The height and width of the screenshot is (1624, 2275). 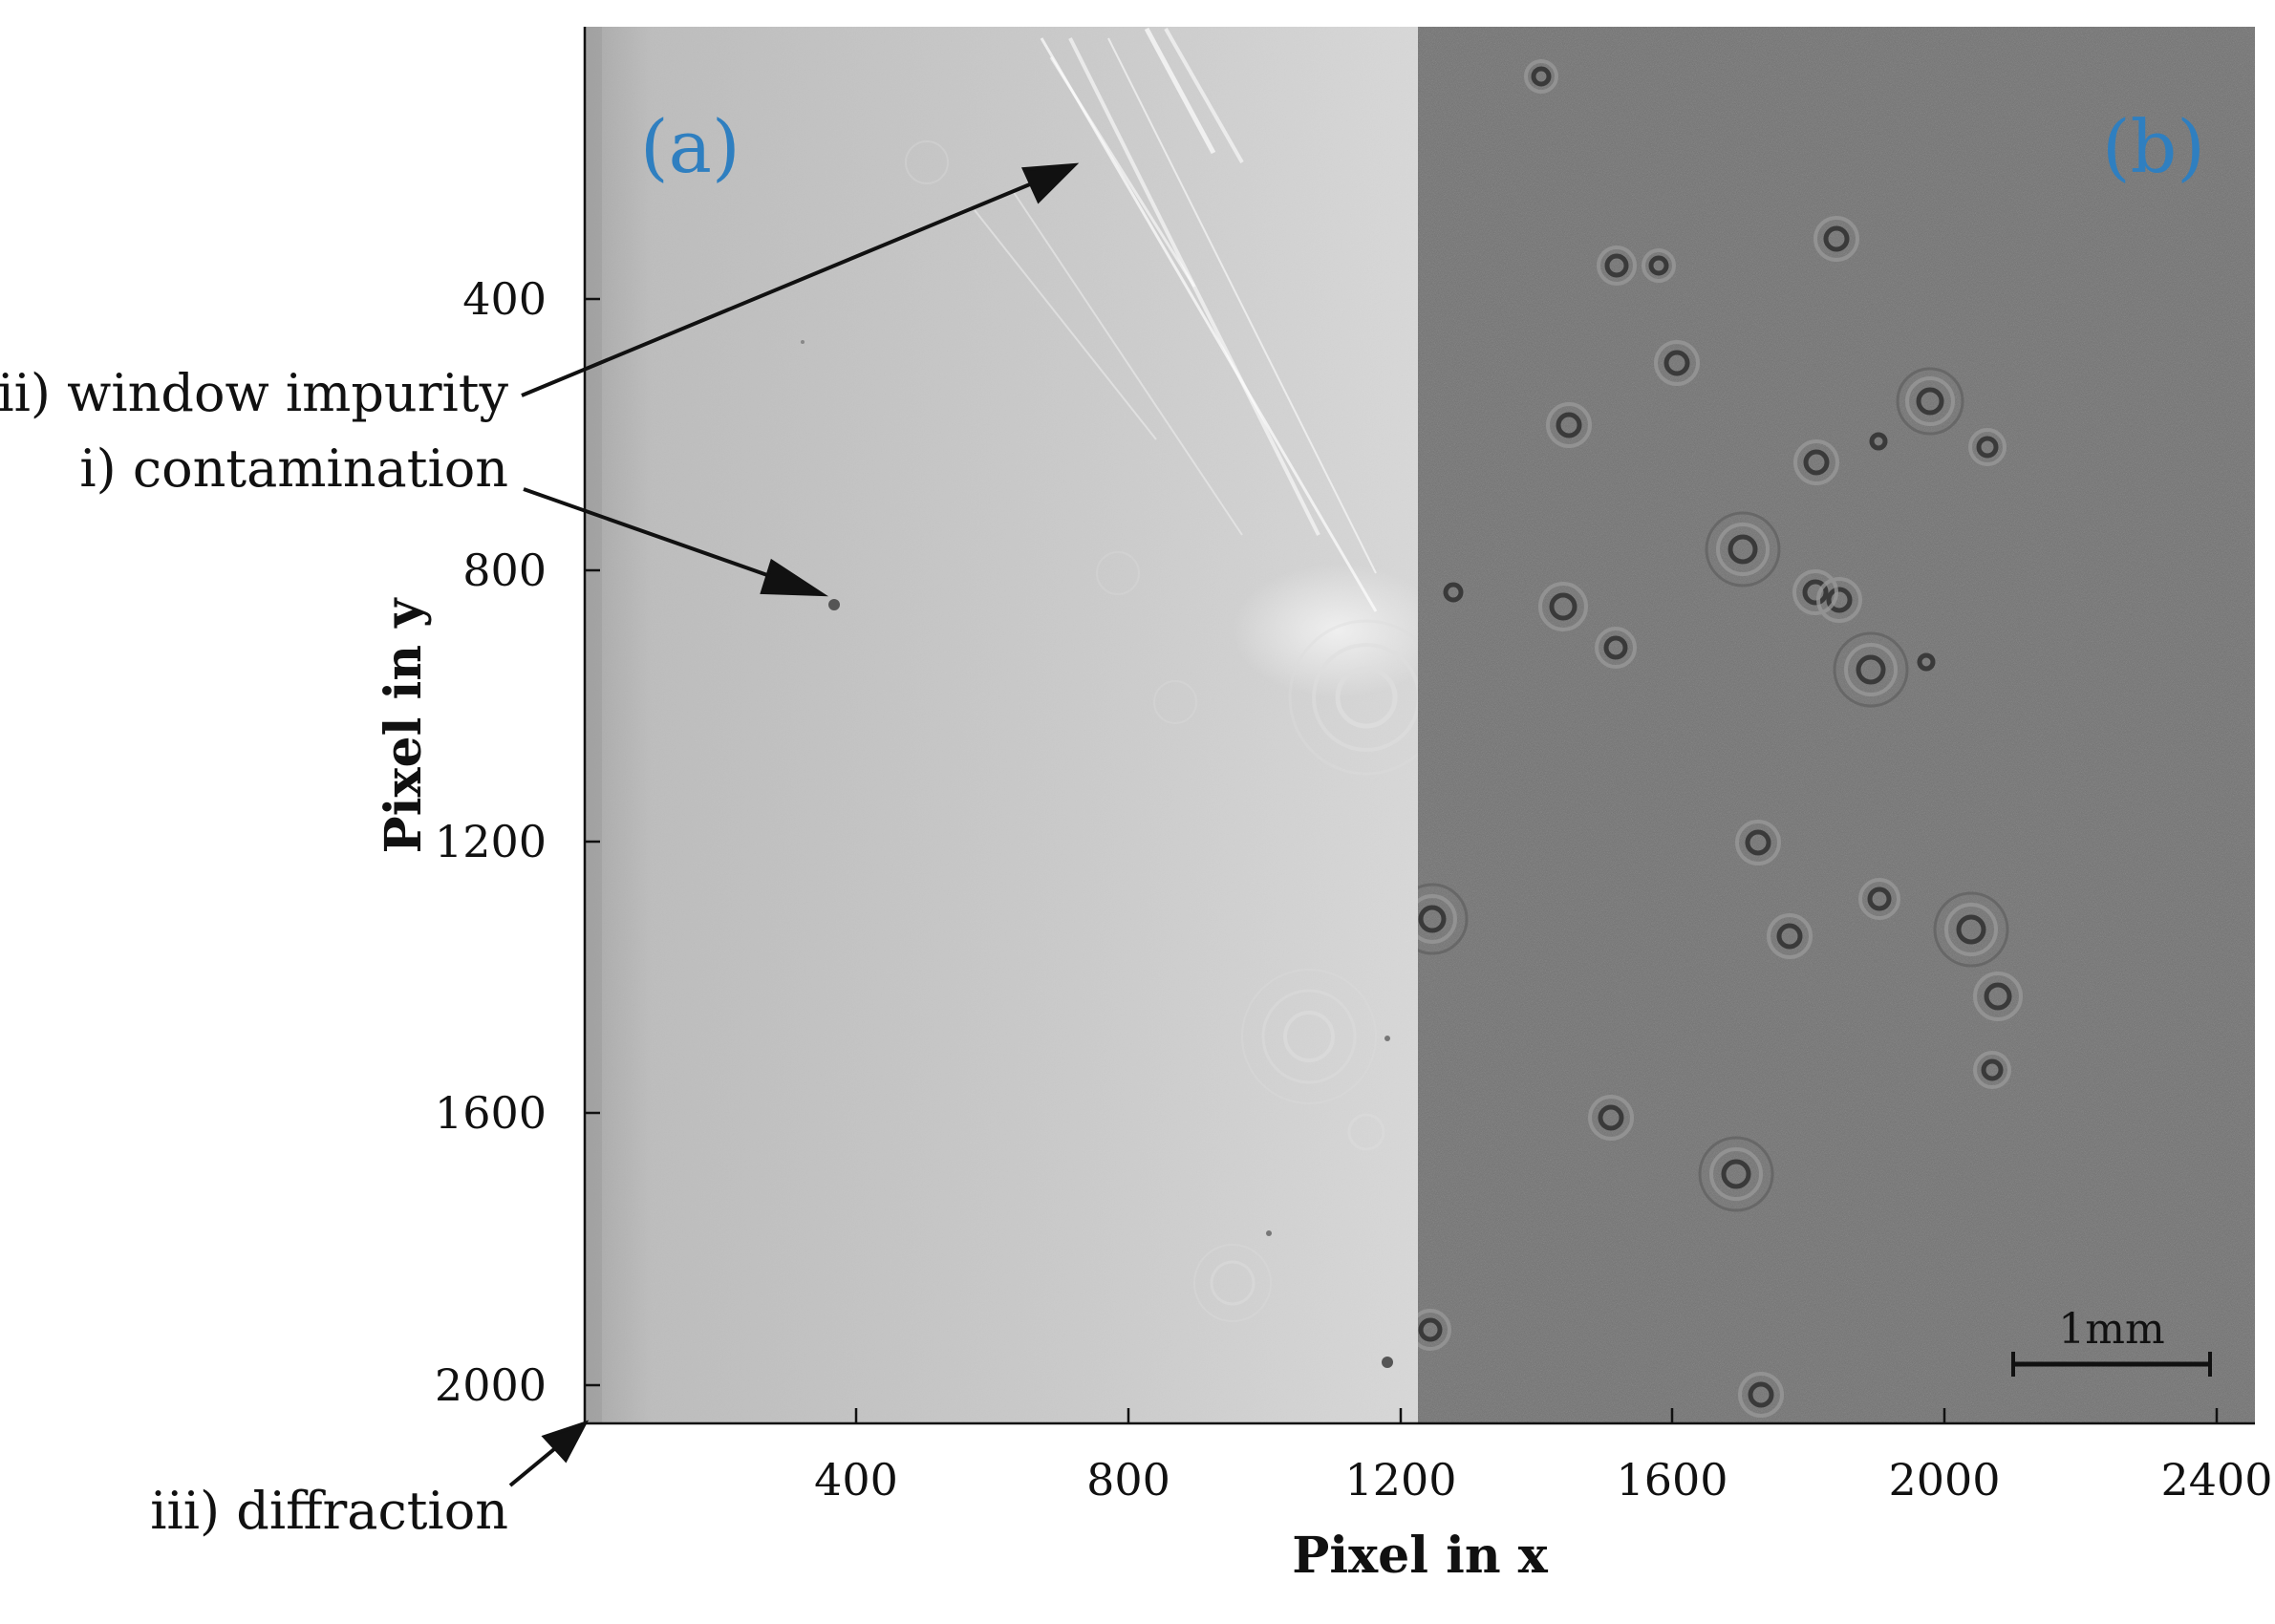 I want to click on annotation-window-impurity: ii) window impurity, so click(x=254, y=393).